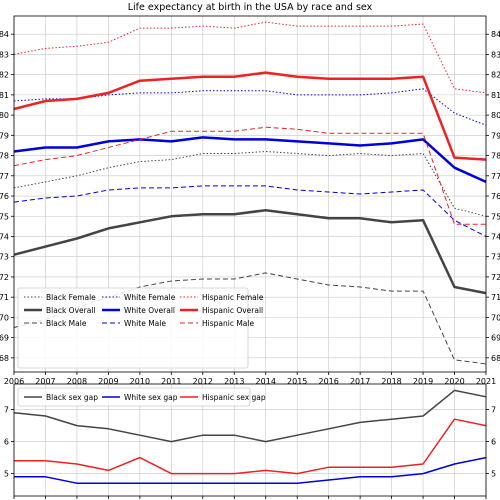  What do you see at coordinates (495, 156) in the screenshot?
I see `y-tick-label-right: 78` at bounding box center [495, 156].